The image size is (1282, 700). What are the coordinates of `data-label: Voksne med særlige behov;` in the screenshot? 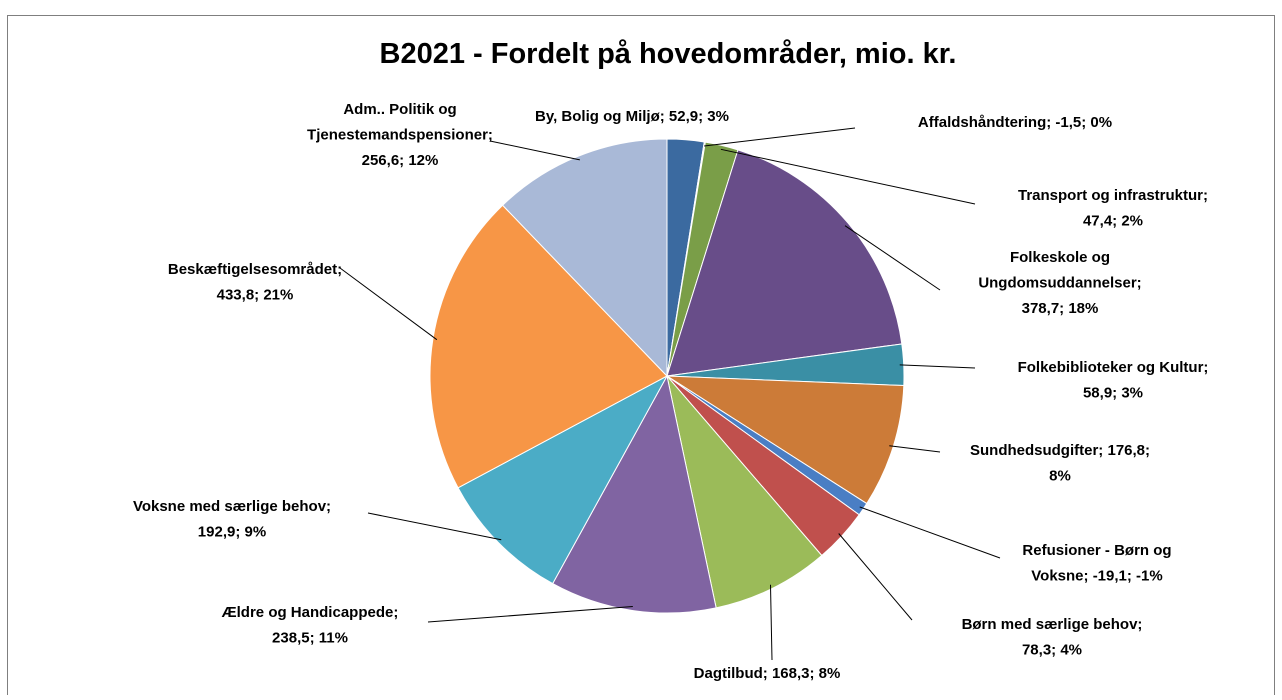 It's located at (232, 506).